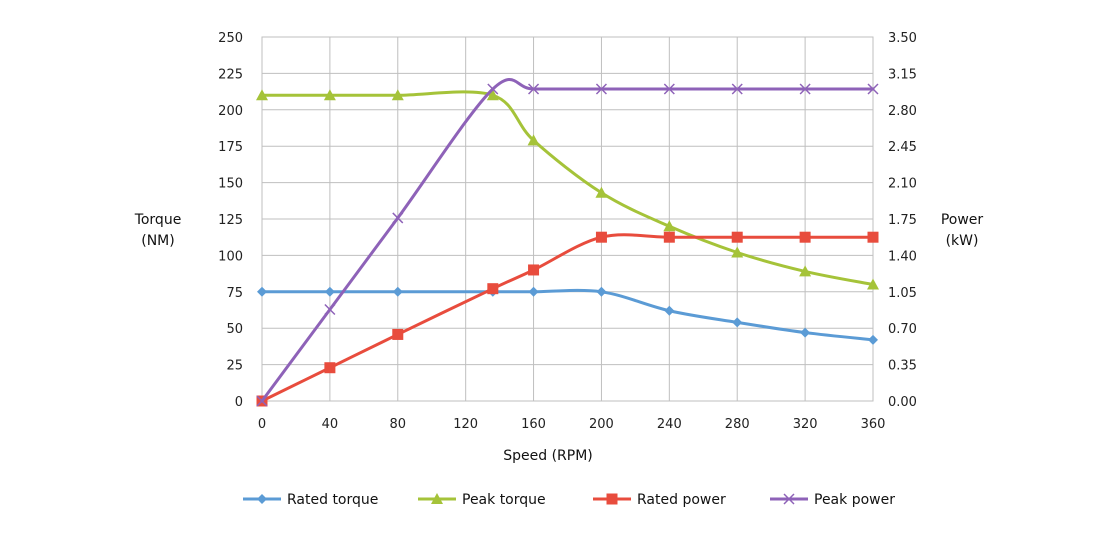 This screenshot has height=550, width=1100. What do you see at coordinates (902, 184) in the screenshot?
I see `y-right-tick-label: 2.10` at bounding box center [902, 184].